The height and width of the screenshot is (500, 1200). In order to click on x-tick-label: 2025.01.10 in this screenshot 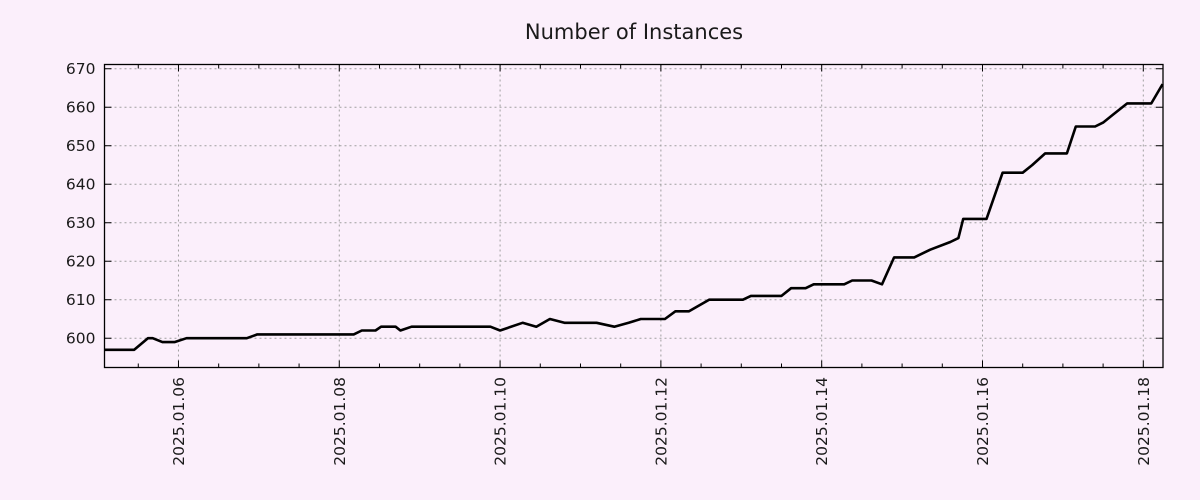, I will do `click(501, 421)`.